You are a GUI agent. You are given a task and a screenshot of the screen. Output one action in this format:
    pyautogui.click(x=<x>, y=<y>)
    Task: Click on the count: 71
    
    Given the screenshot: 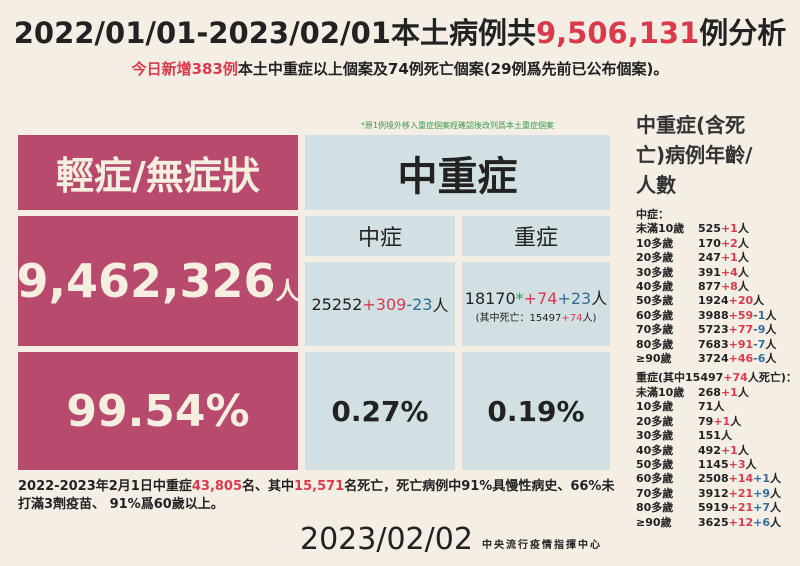 What is the action you would take?
    pyautogui.click(x=706, y=407)
    